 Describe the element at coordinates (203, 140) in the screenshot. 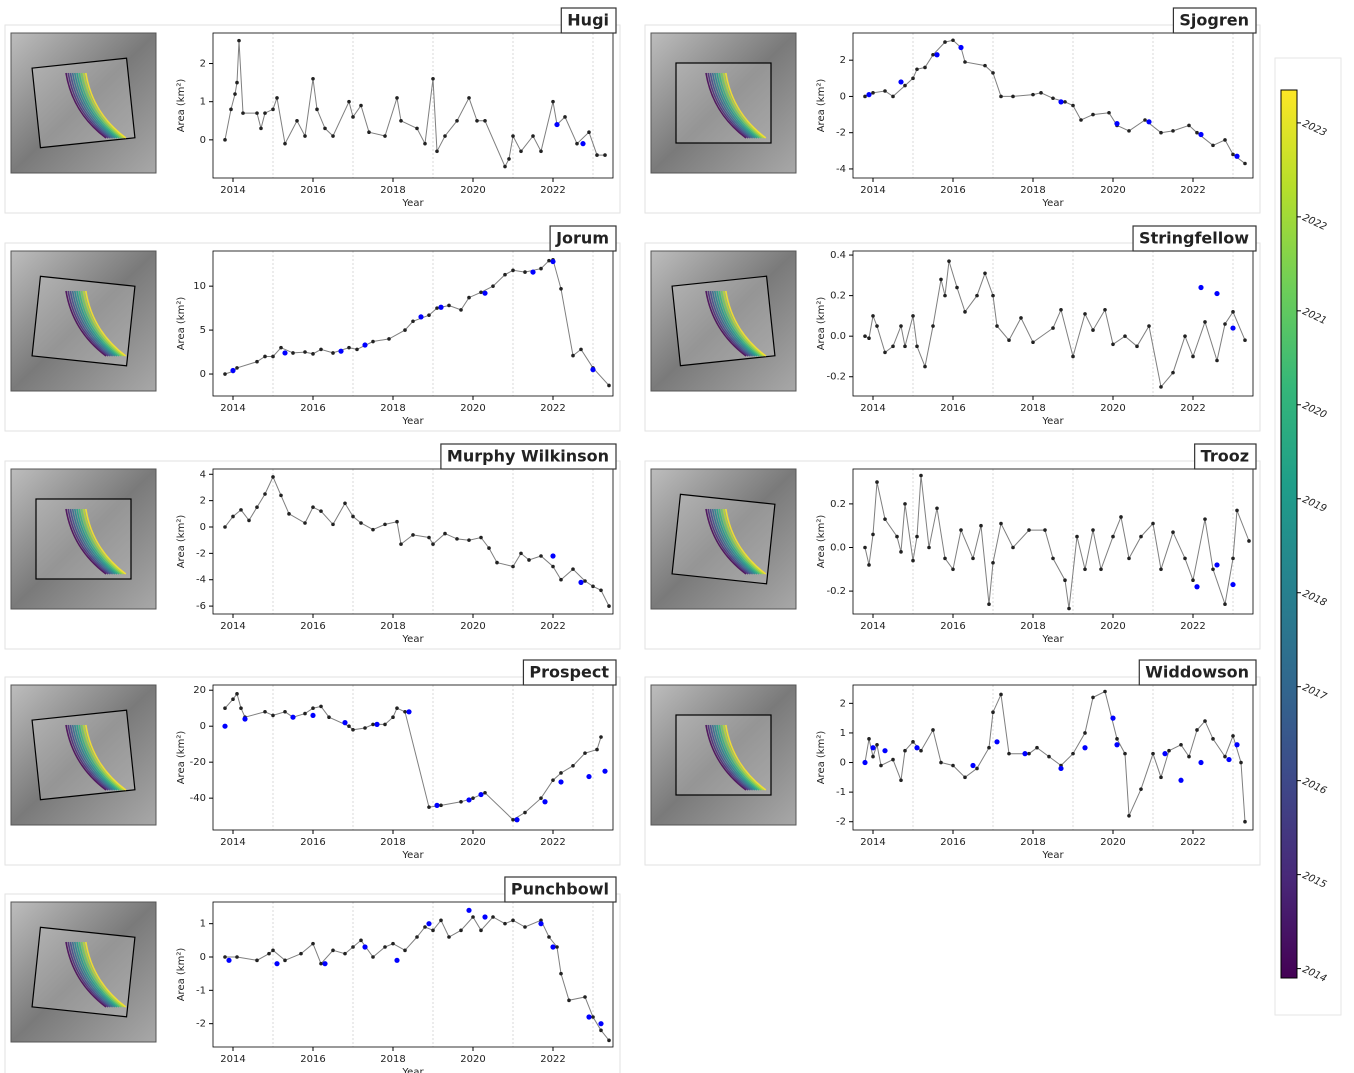

I see `y-tick-label: 0` at that location.